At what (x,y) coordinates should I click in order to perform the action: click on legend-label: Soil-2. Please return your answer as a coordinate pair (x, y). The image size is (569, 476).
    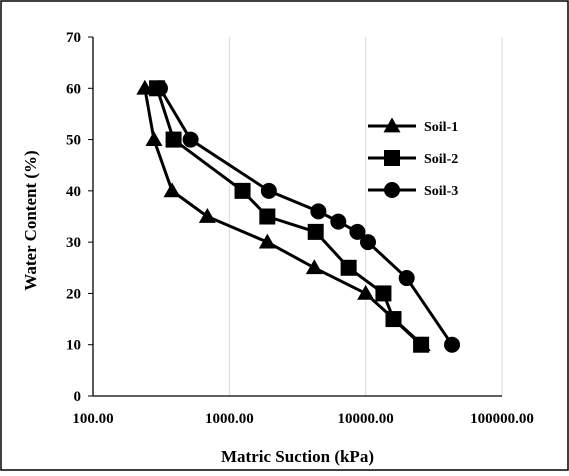
    Looking at the image, I should click on (441, 159).